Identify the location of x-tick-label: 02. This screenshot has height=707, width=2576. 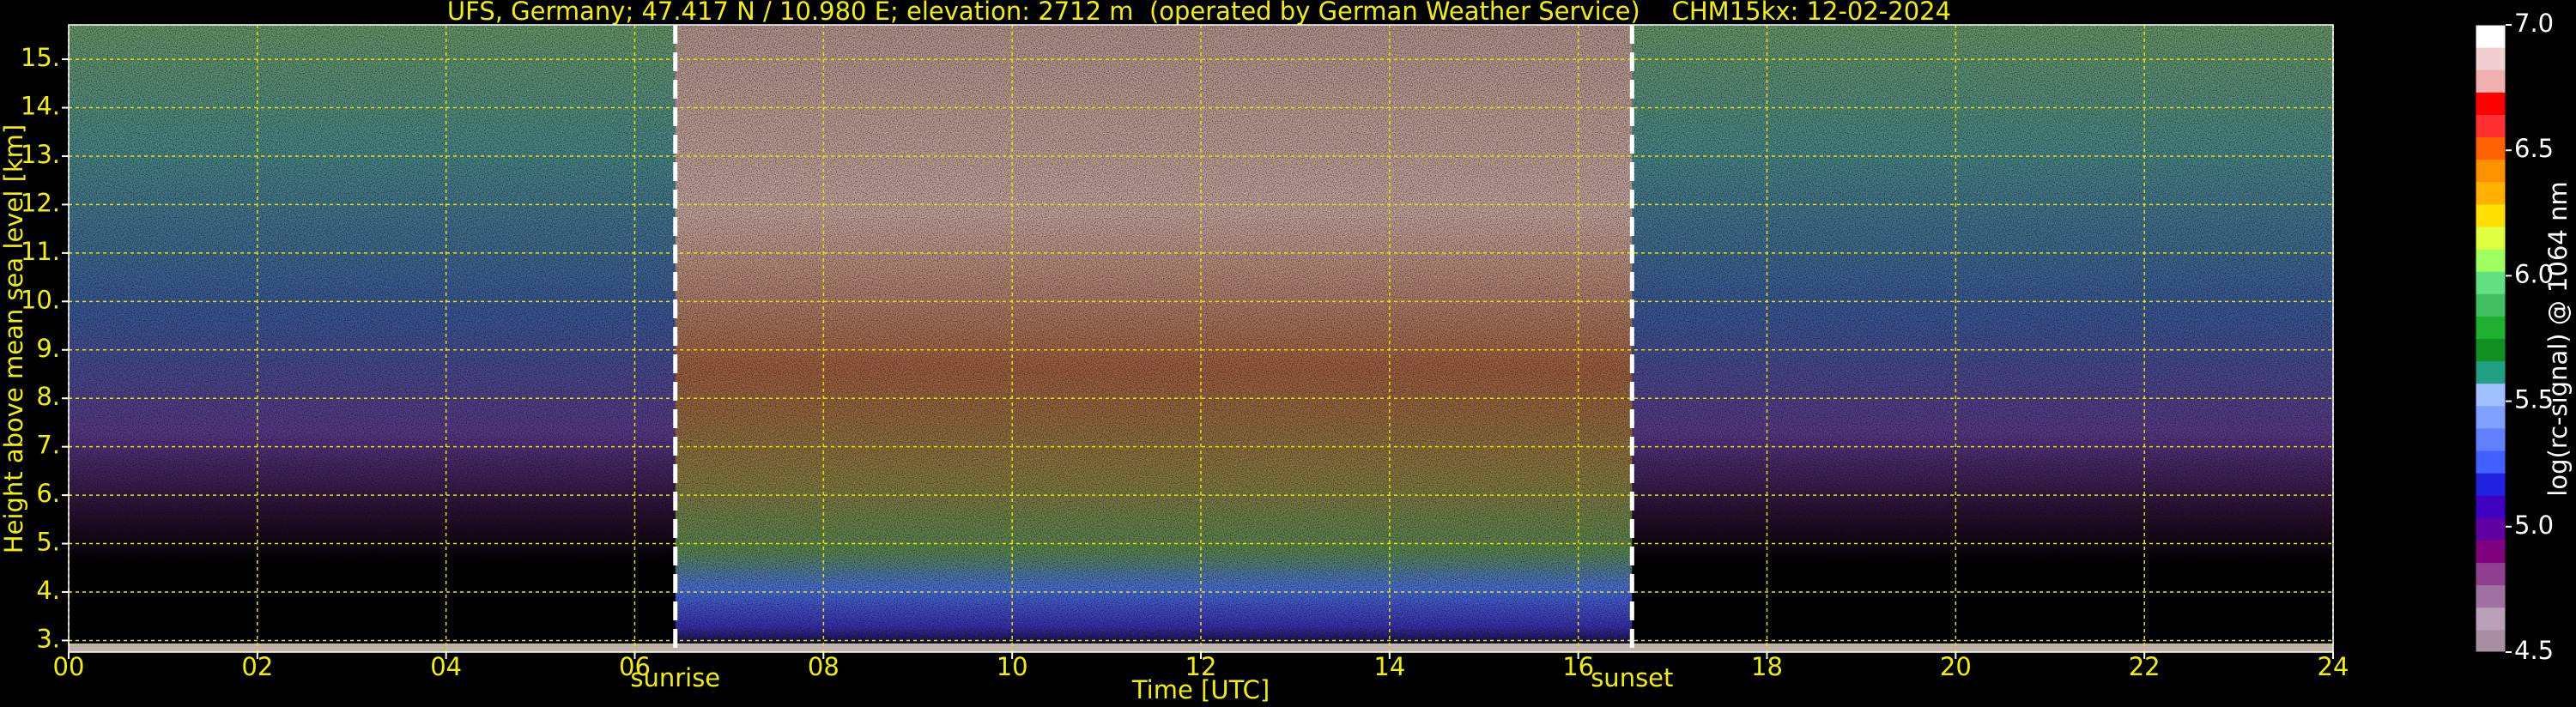
(257, 666).